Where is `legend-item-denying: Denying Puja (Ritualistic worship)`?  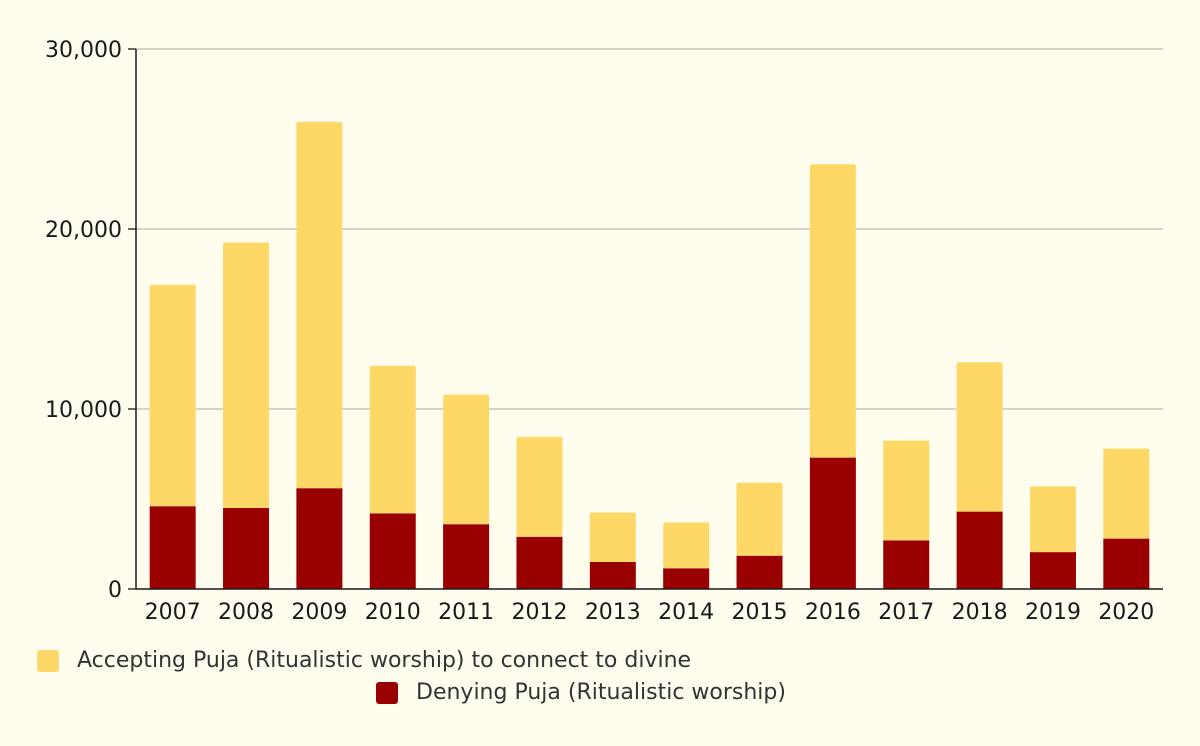
legend-item-denying: Denying Puja (Ritualistic worship) is located at coordinates (581, 692).